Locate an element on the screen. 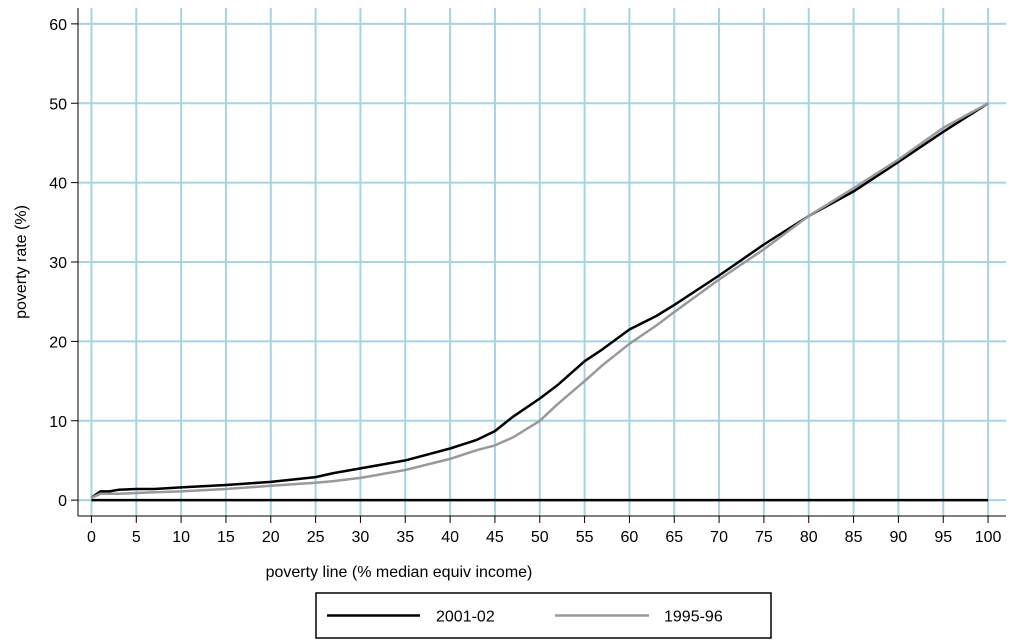 This screenshot has width=1011, height=642. y-tick-label: 60 is located at coordinates (58, 25).